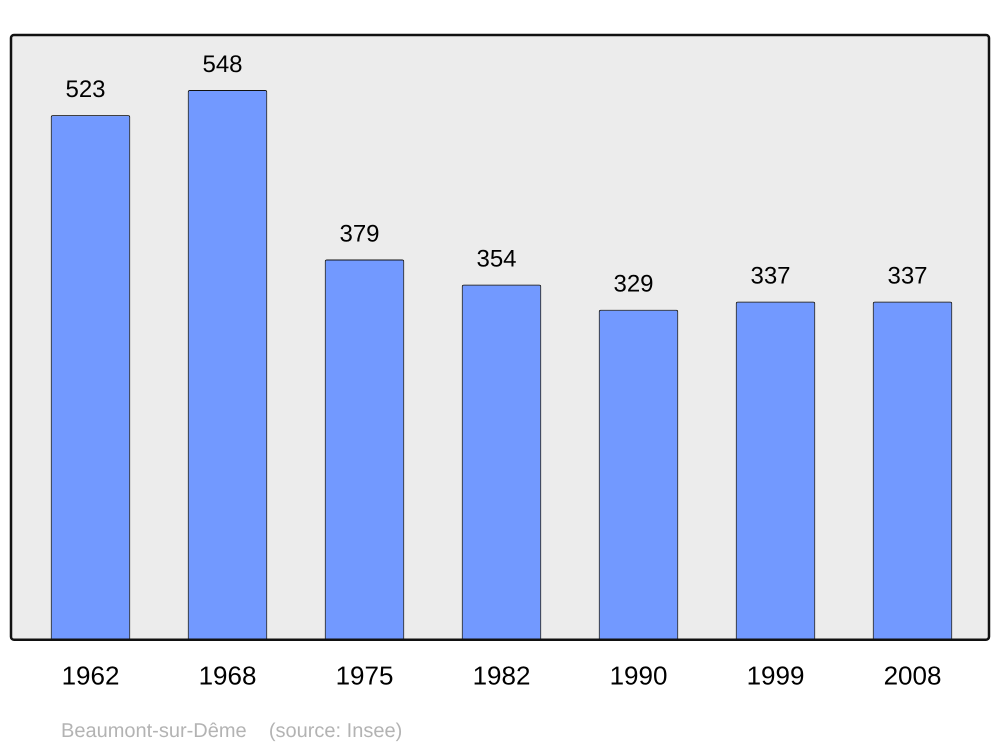  Describe the element at coordinates (501, 675) in the screenshot. I see `x-tick-label: 1982` at that location.